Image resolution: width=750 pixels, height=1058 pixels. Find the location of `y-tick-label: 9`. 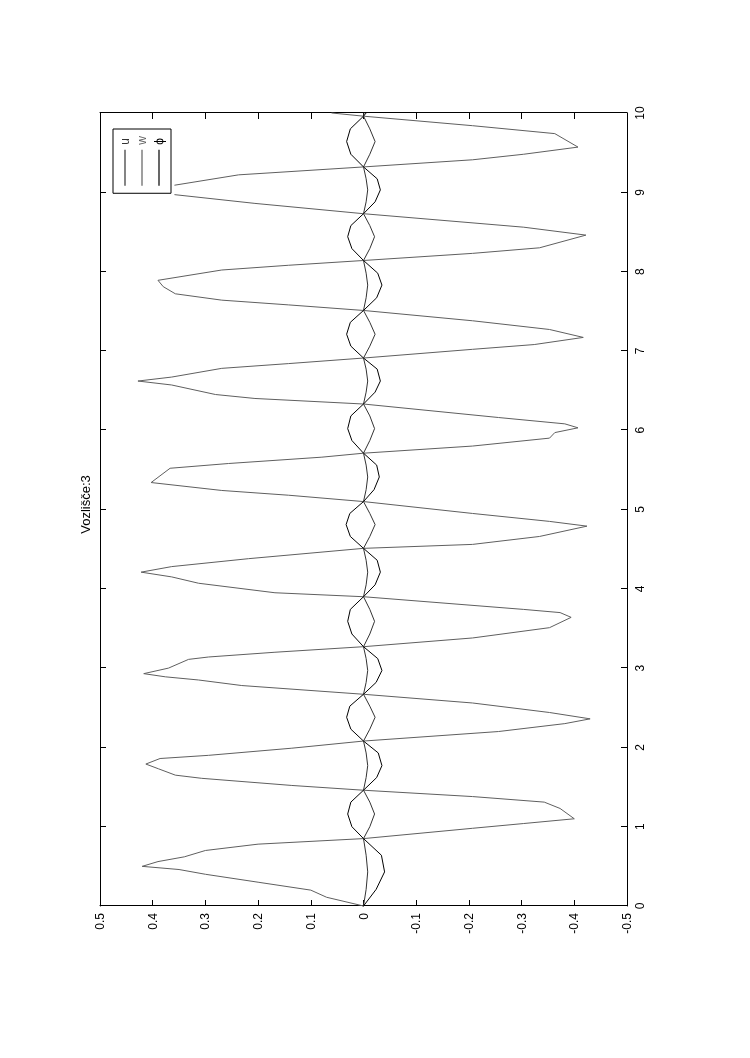

y-tick-label: 9 is located at coordinates (640, 192).